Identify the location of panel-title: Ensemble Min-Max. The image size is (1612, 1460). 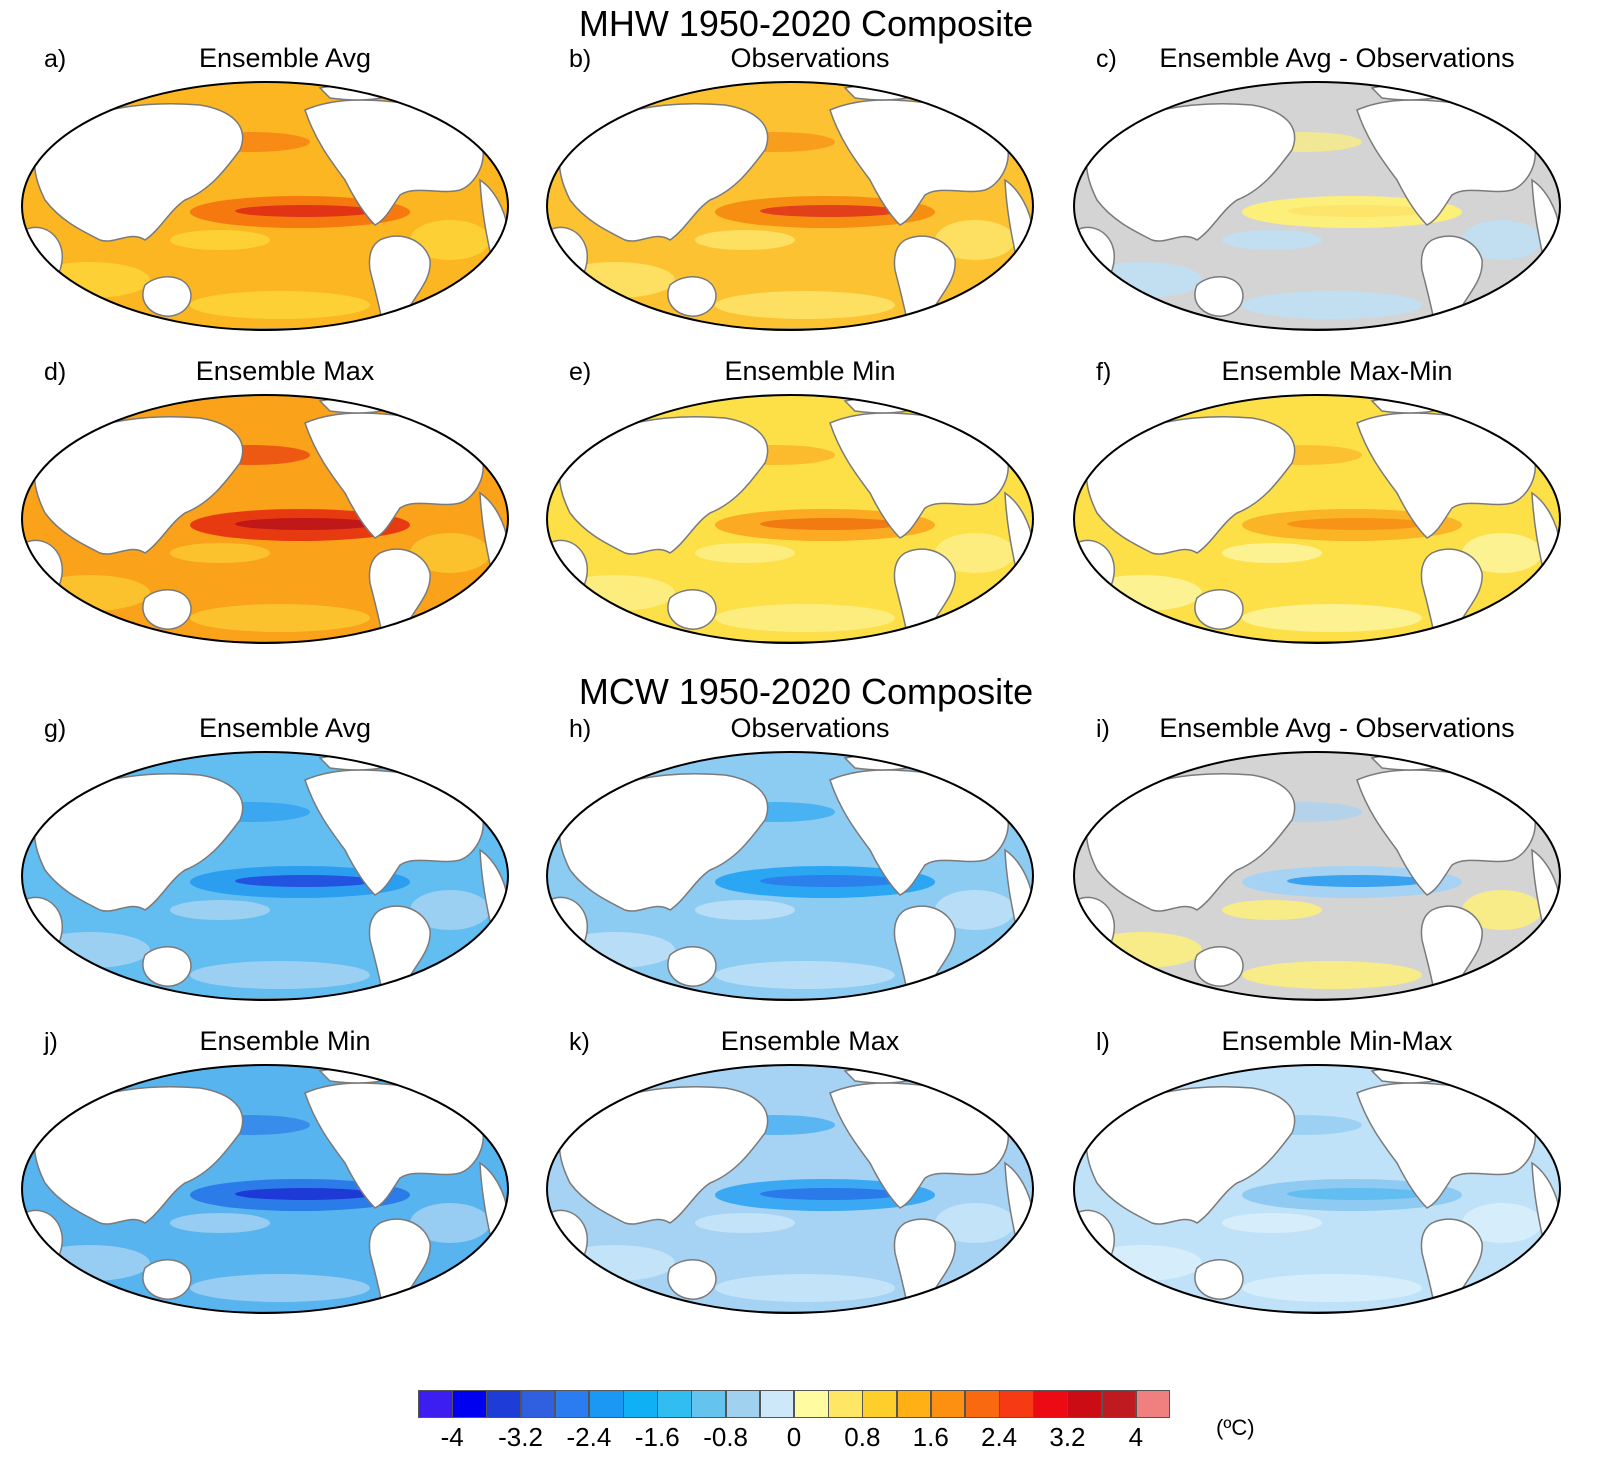
(1337, 1041).